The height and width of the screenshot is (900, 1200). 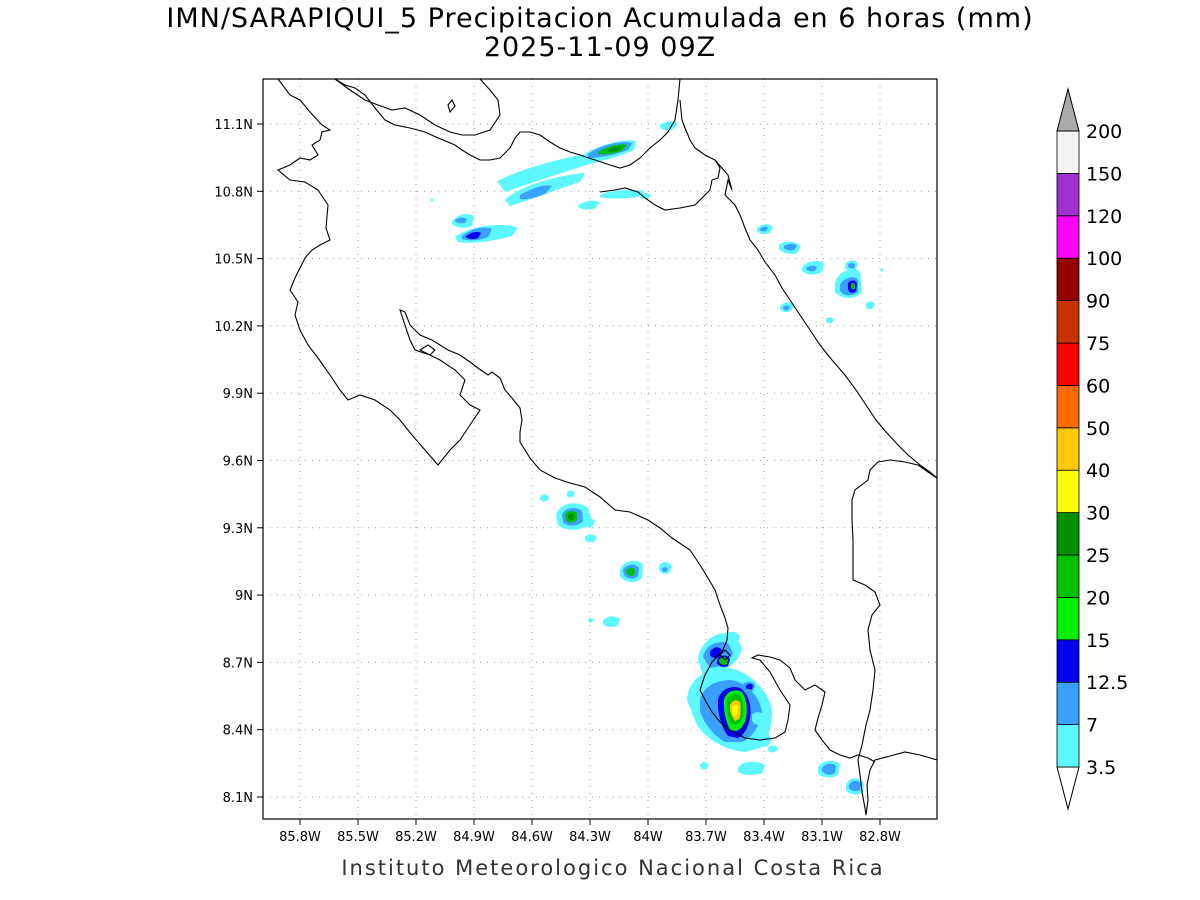 What do you see at coordinates (841, 777) in the screenshot?
I see `precip-cell-southeast` at bounding box center [841, 777].